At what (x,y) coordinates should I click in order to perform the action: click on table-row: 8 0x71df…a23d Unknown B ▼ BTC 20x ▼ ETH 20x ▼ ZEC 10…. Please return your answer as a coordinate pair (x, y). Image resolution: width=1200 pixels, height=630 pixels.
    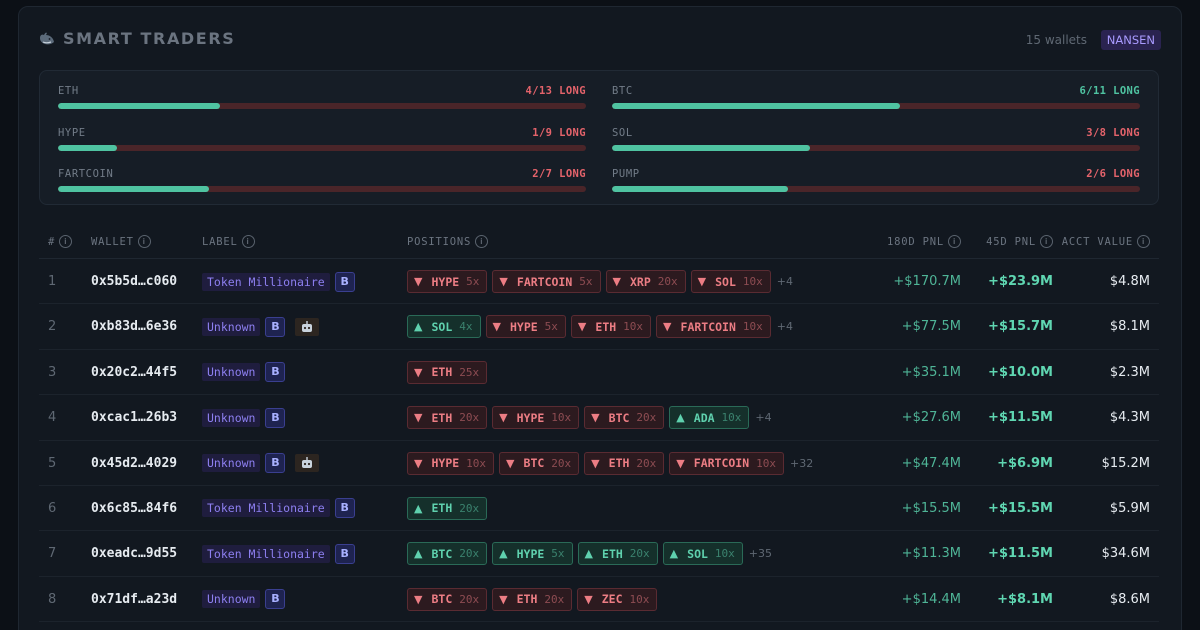
    Looking at the image, I should click on (599, 600).